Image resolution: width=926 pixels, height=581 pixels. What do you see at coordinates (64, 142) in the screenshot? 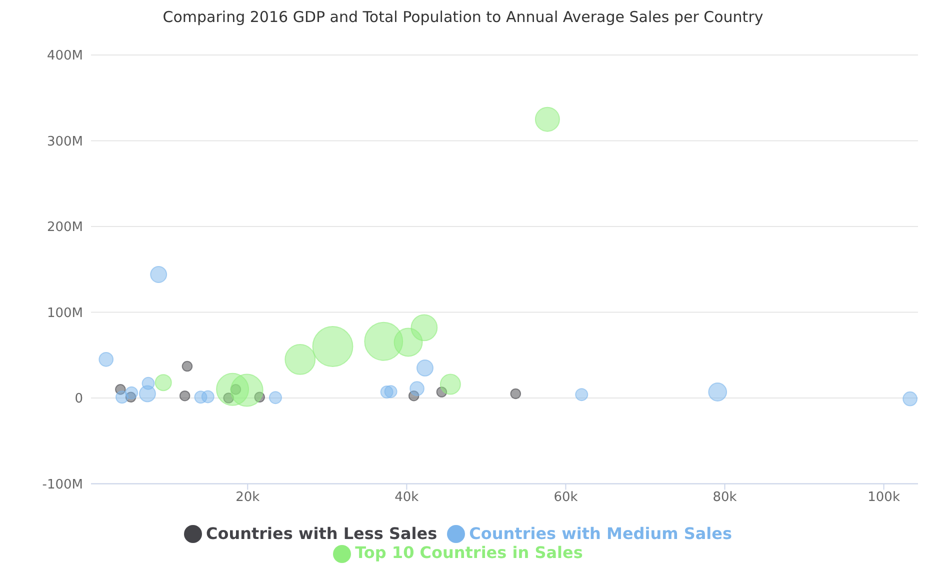
I see `y-tick-label: 300M` at bounding box center [64, 142].